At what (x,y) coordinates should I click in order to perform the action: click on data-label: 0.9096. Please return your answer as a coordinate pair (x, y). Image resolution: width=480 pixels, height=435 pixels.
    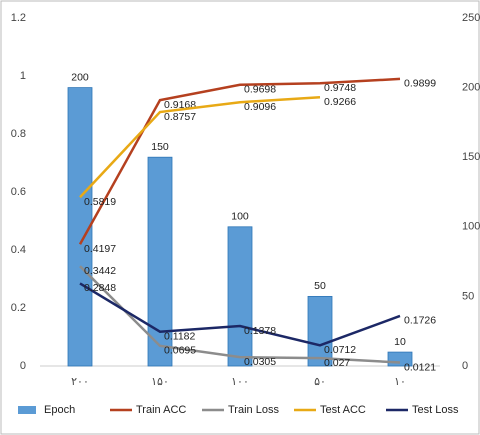
    Looking at the image, I should click on (260, 107).